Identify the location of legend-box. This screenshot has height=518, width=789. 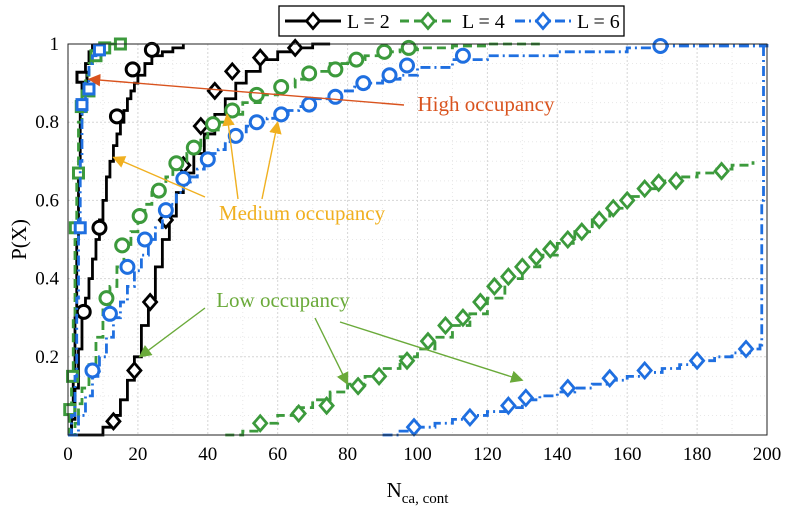
(451, 21).